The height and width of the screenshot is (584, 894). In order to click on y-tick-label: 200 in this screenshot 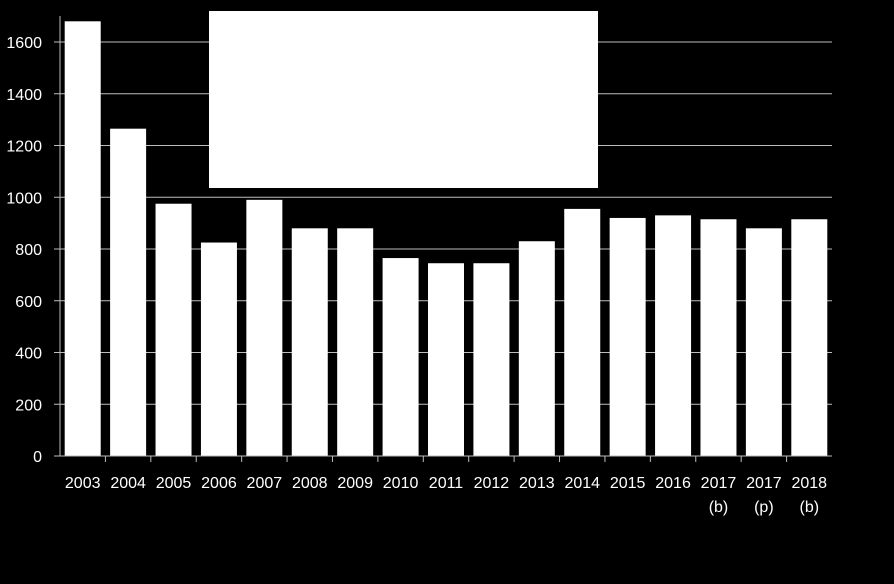, I will do `click(28, 405)`.